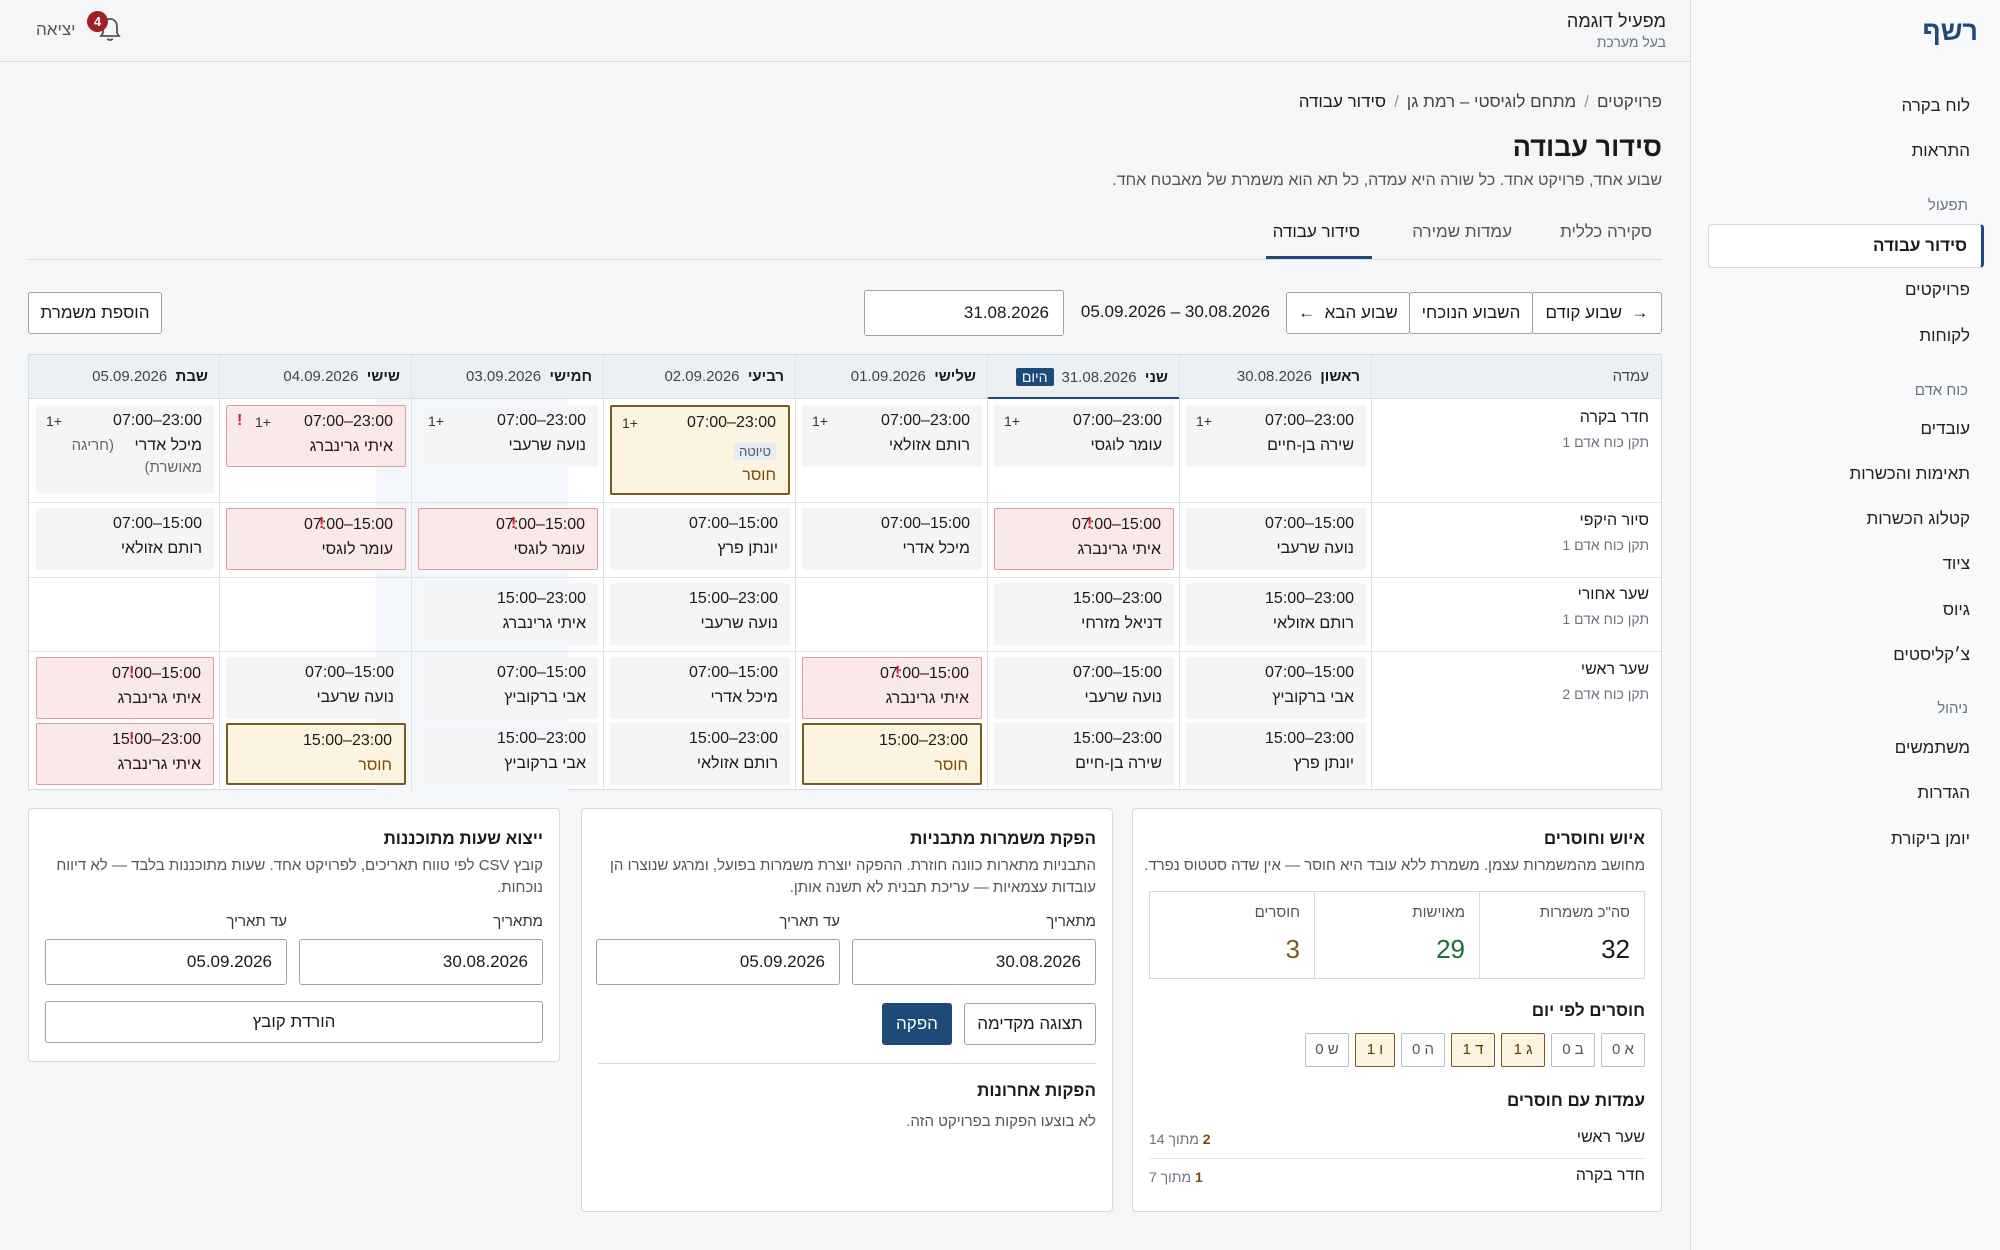  I want to click on station-name: שער אחורי, so click(1613, 594).